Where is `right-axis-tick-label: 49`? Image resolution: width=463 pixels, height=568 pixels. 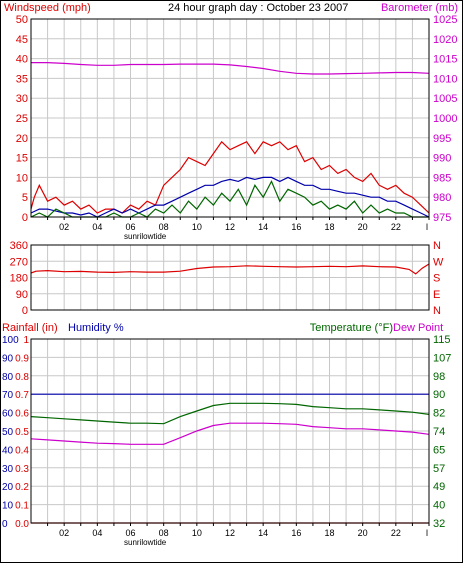
right-axis-tick-label: 49 is located at coordinates (439, 487).